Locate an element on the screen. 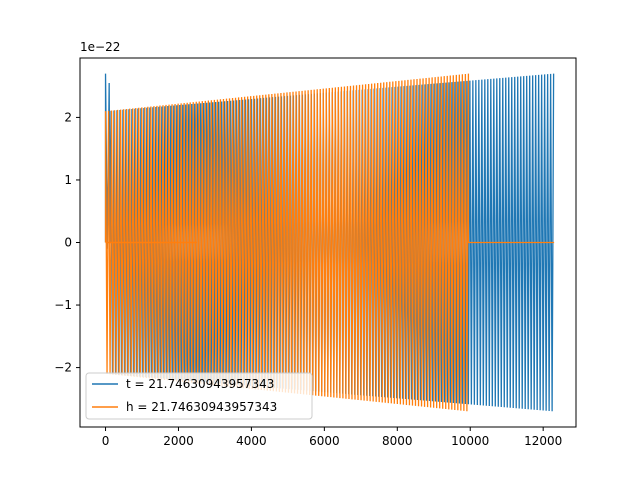  y-axis: −2 −1 0 1 2 is located at coordinates (67, 242).